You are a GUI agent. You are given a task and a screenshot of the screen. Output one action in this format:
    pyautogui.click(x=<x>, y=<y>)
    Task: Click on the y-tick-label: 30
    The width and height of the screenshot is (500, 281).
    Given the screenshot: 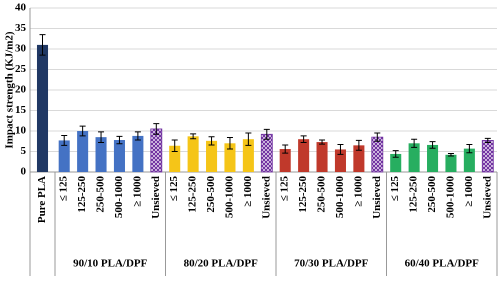 What is the action you would take?
    pyautogui.click(x=21, y=49)
    